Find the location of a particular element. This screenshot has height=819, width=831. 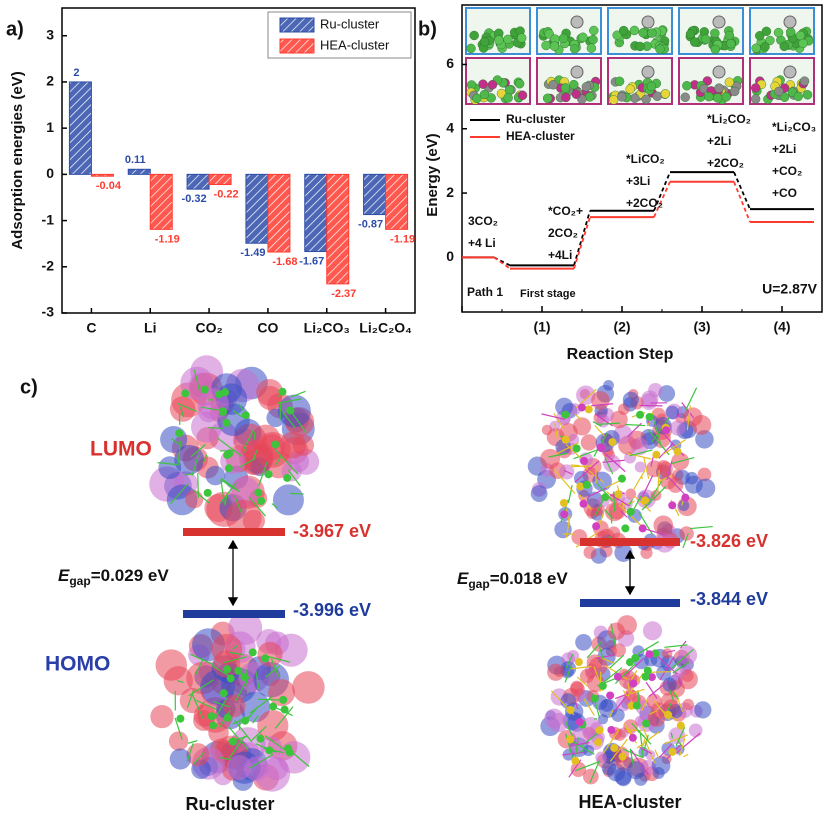

step-annotation: +3Li is located at coordinates (638, 181).